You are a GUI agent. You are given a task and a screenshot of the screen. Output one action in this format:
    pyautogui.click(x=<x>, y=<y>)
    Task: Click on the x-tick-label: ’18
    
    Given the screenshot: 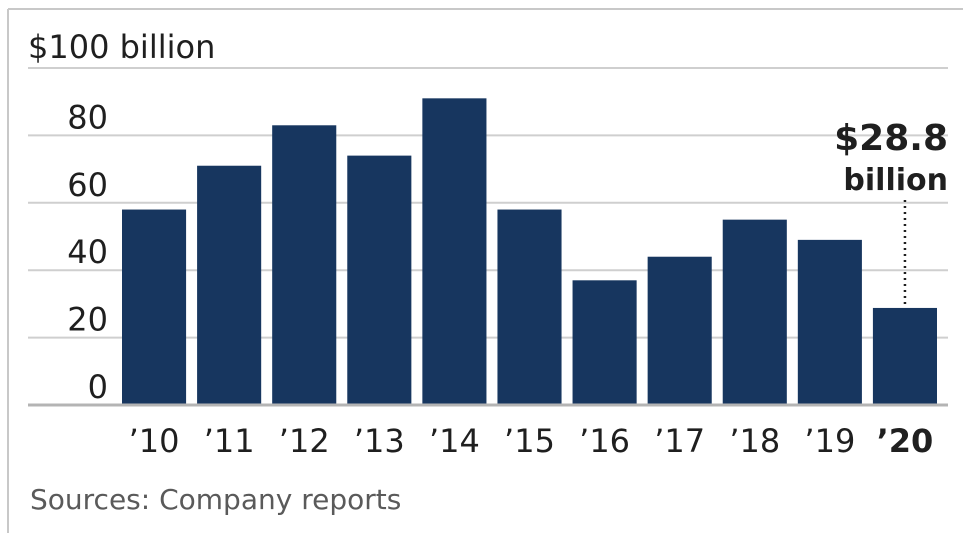 What is the action you would take?
    pyautogui.click(x=754, y=441)
    